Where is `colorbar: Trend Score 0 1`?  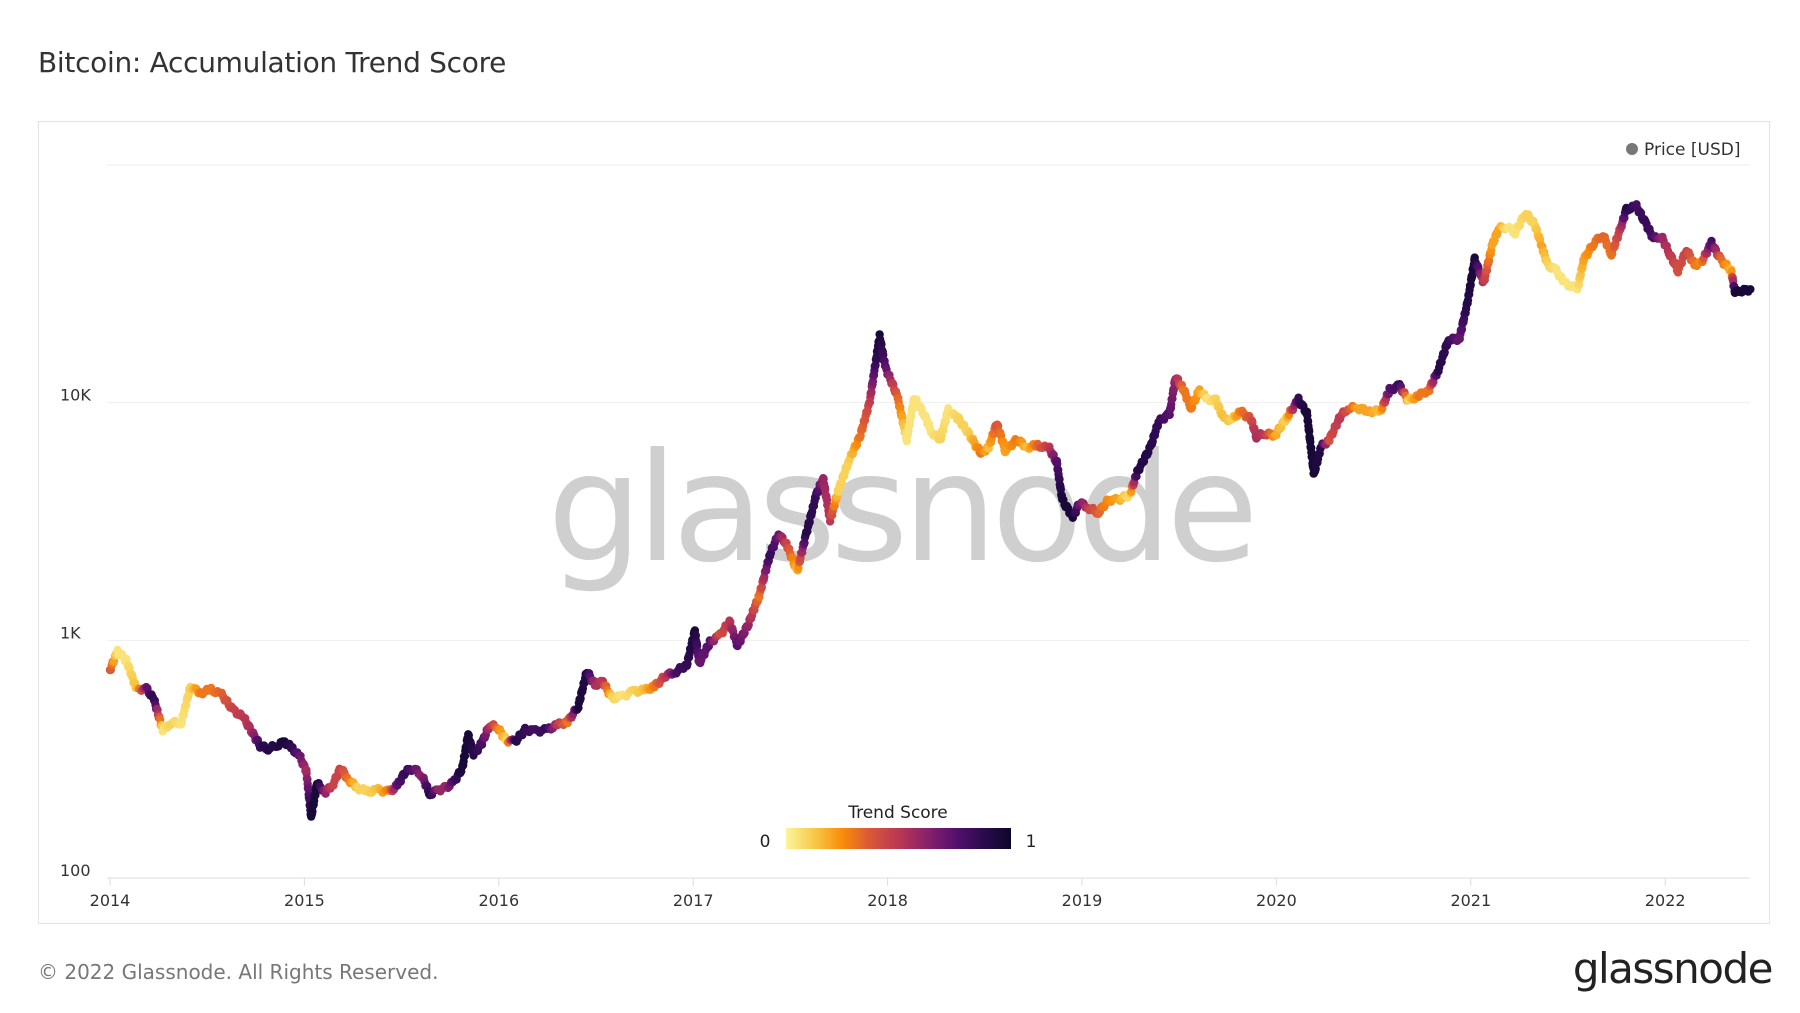 colorbar: Trend Score 0 1 is located at coordinates (898, 827).